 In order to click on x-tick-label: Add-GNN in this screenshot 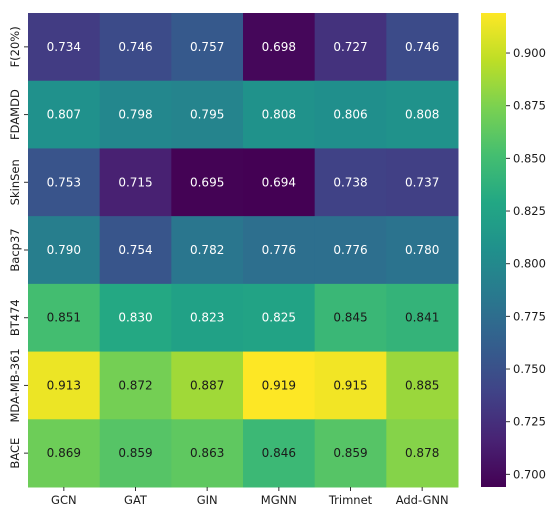, I will do `click(422, 500)`.